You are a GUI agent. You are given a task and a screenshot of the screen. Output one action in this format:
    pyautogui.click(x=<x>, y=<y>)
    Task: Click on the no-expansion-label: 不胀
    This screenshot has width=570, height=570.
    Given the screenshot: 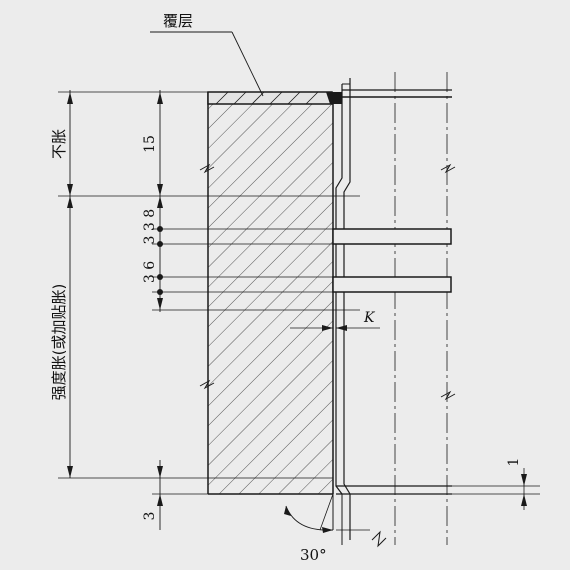 What is the action you would take?
    pyautogui.click(x=59, y=144)
    